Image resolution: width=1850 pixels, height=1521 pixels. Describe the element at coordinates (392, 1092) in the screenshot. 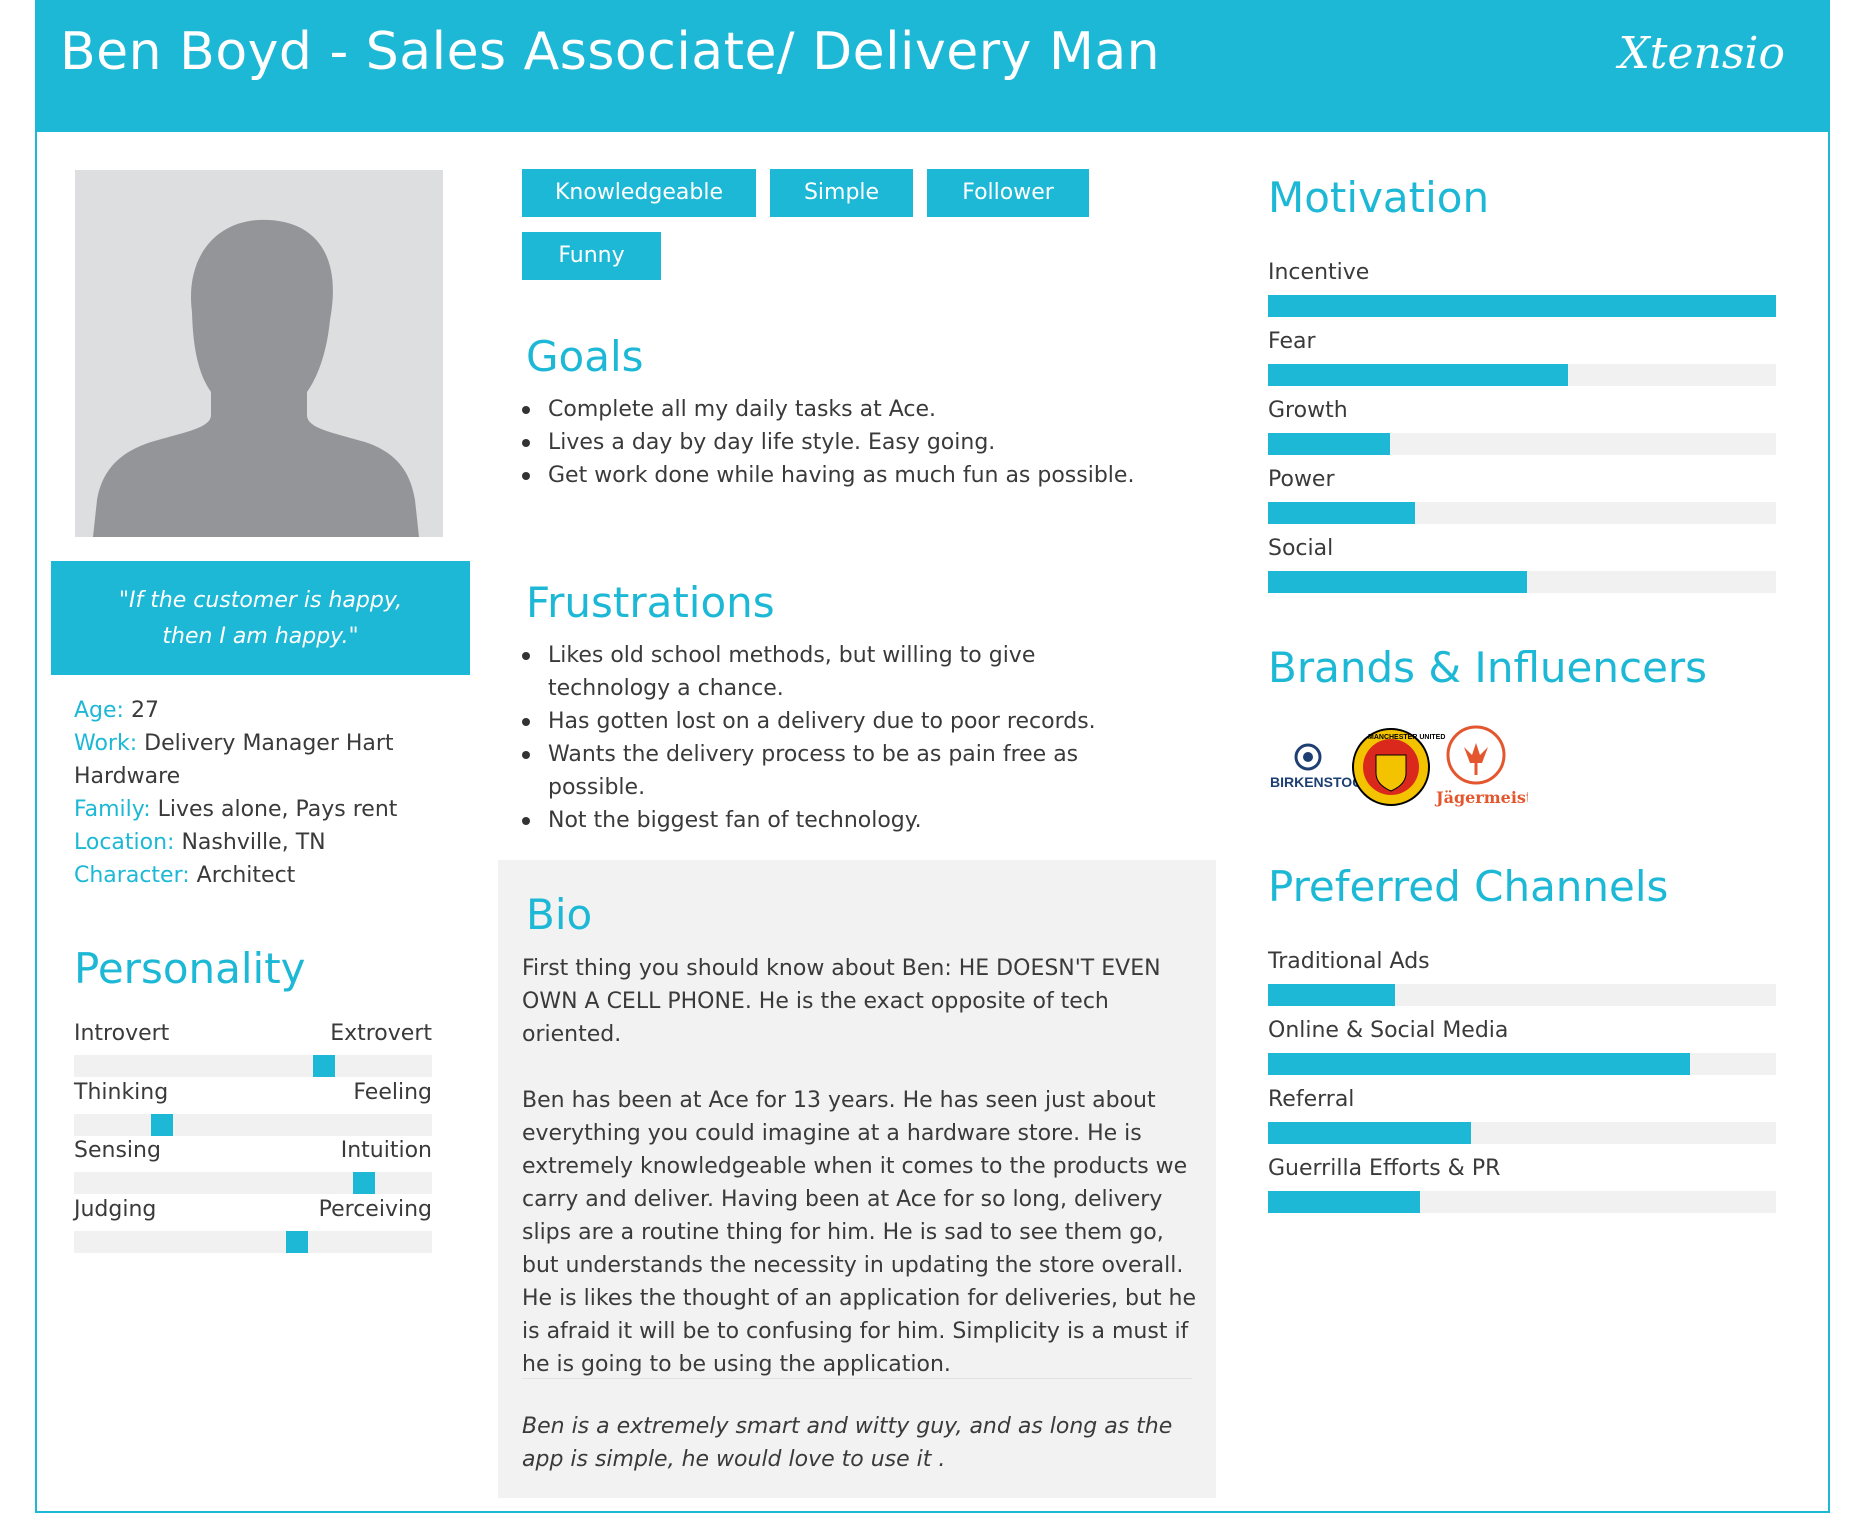

I see `scale-right-label: Feeling` at that location.